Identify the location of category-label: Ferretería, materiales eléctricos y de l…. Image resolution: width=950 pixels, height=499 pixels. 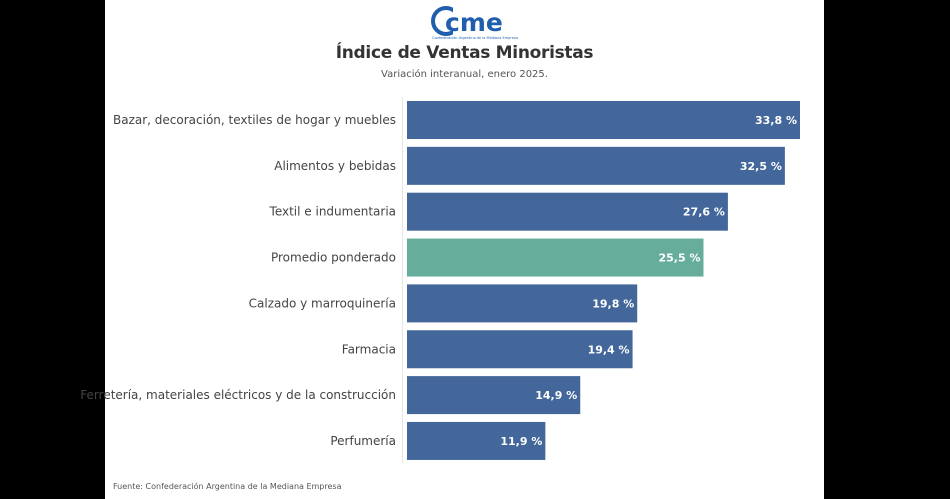
(238, 395).